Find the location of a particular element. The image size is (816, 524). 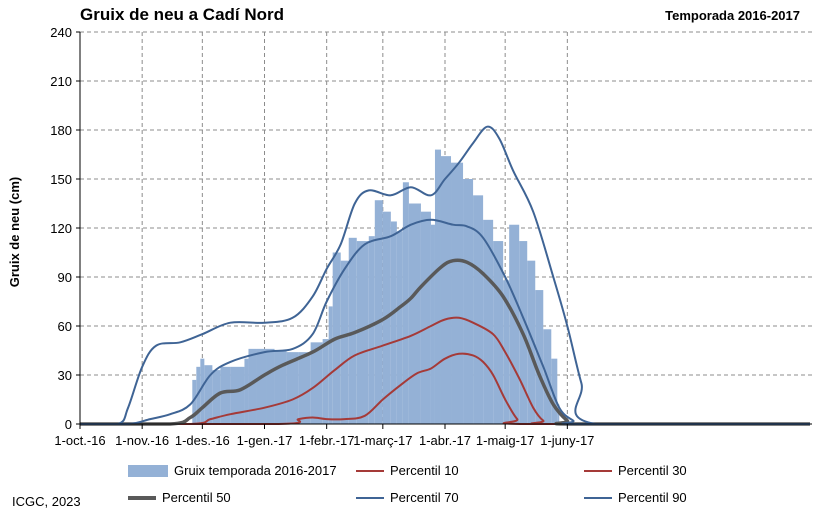

legend-label: Percentil 10 is located at coordinates (424, 470).